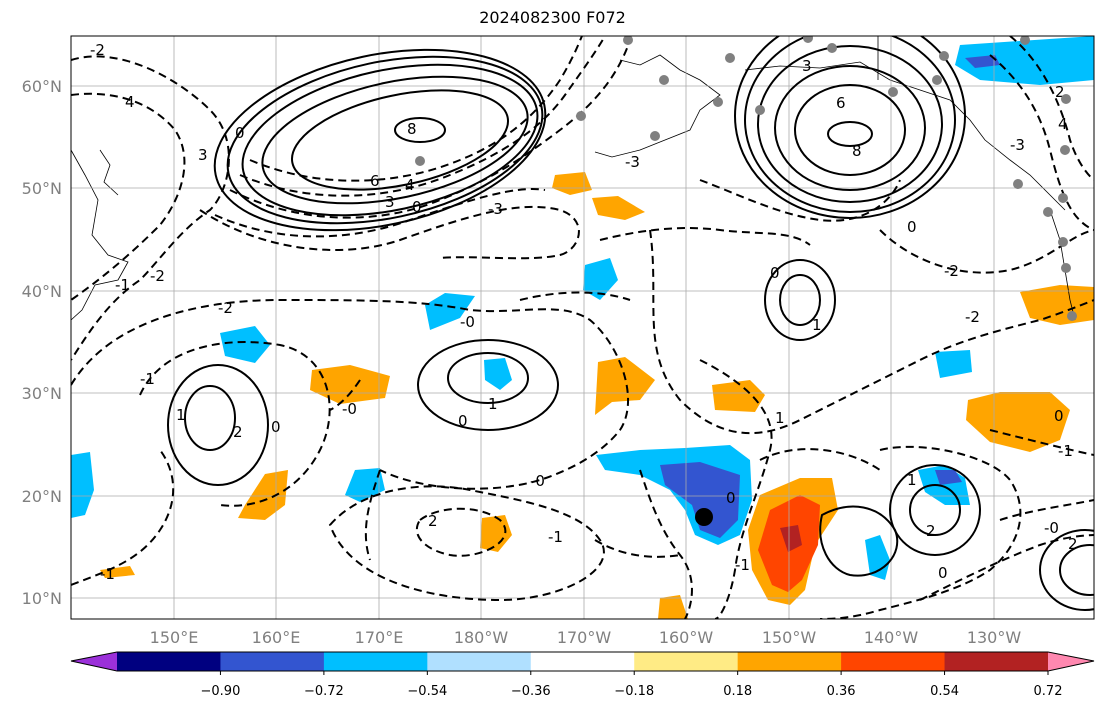 The width and height of the screenshot is (1105, 712). What do you see at coordinates (42, 291) in the screenshot?
I see `lat-label: 40°N` at bounding box center [42, 291].